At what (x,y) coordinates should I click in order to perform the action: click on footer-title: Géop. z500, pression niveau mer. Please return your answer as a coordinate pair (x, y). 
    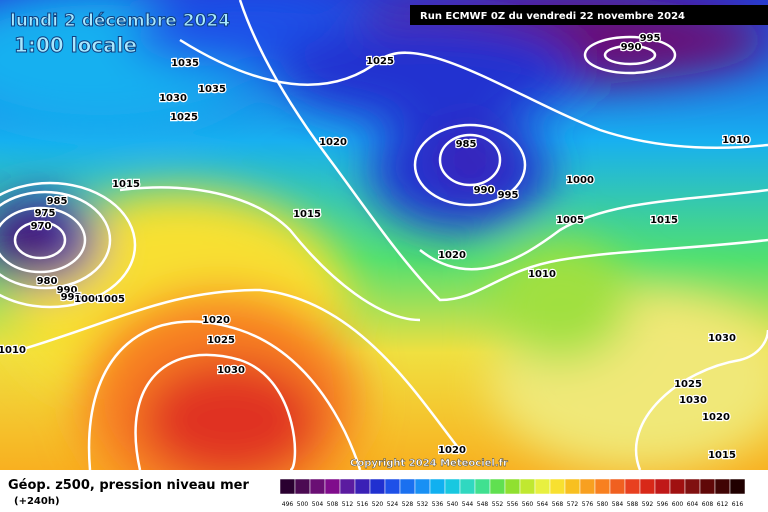
    Looking at the image, I should click on (128, 485).